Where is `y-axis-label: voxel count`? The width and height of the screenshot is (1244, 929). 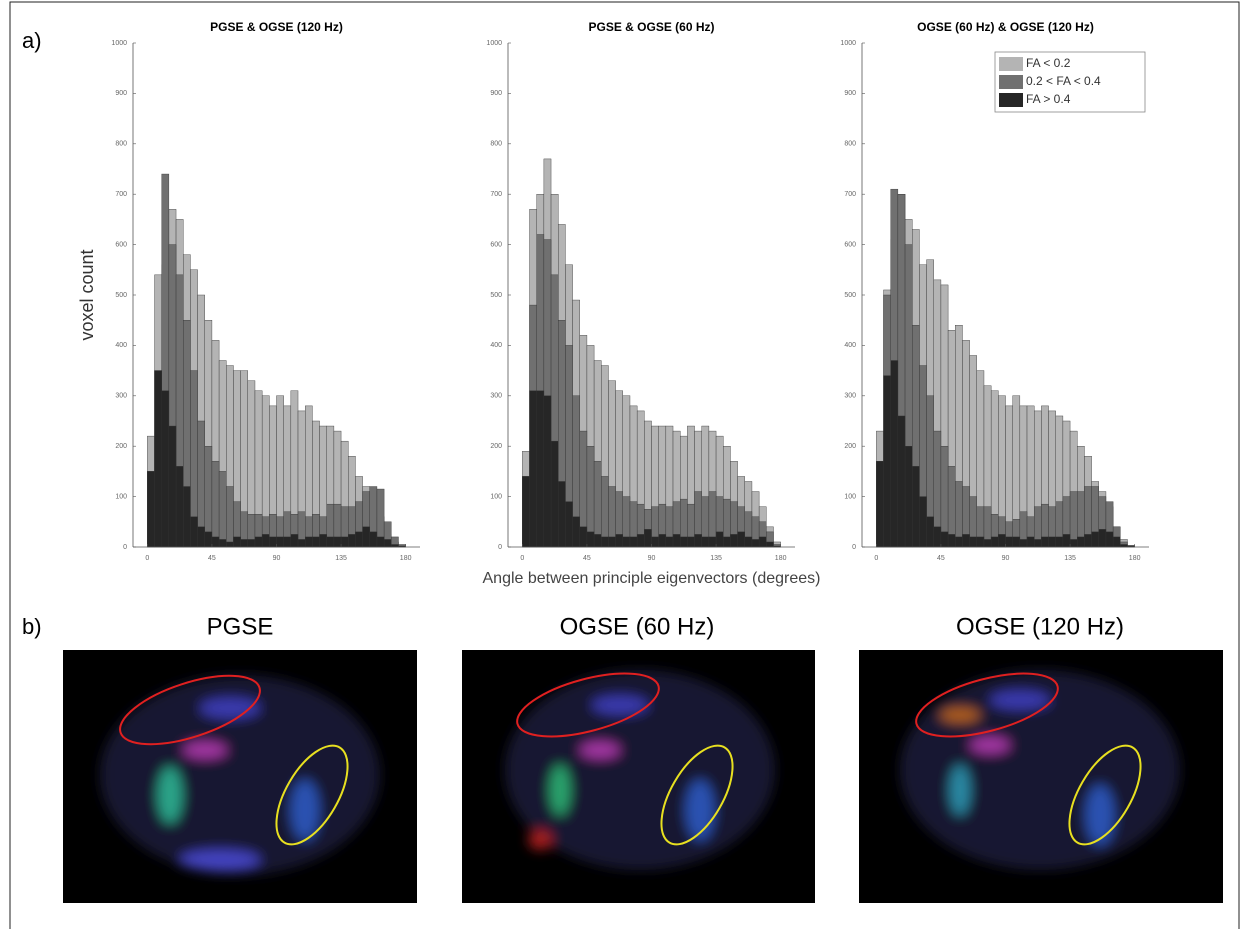
y-axis-label: voxel count is located at coordinates (87, 294).